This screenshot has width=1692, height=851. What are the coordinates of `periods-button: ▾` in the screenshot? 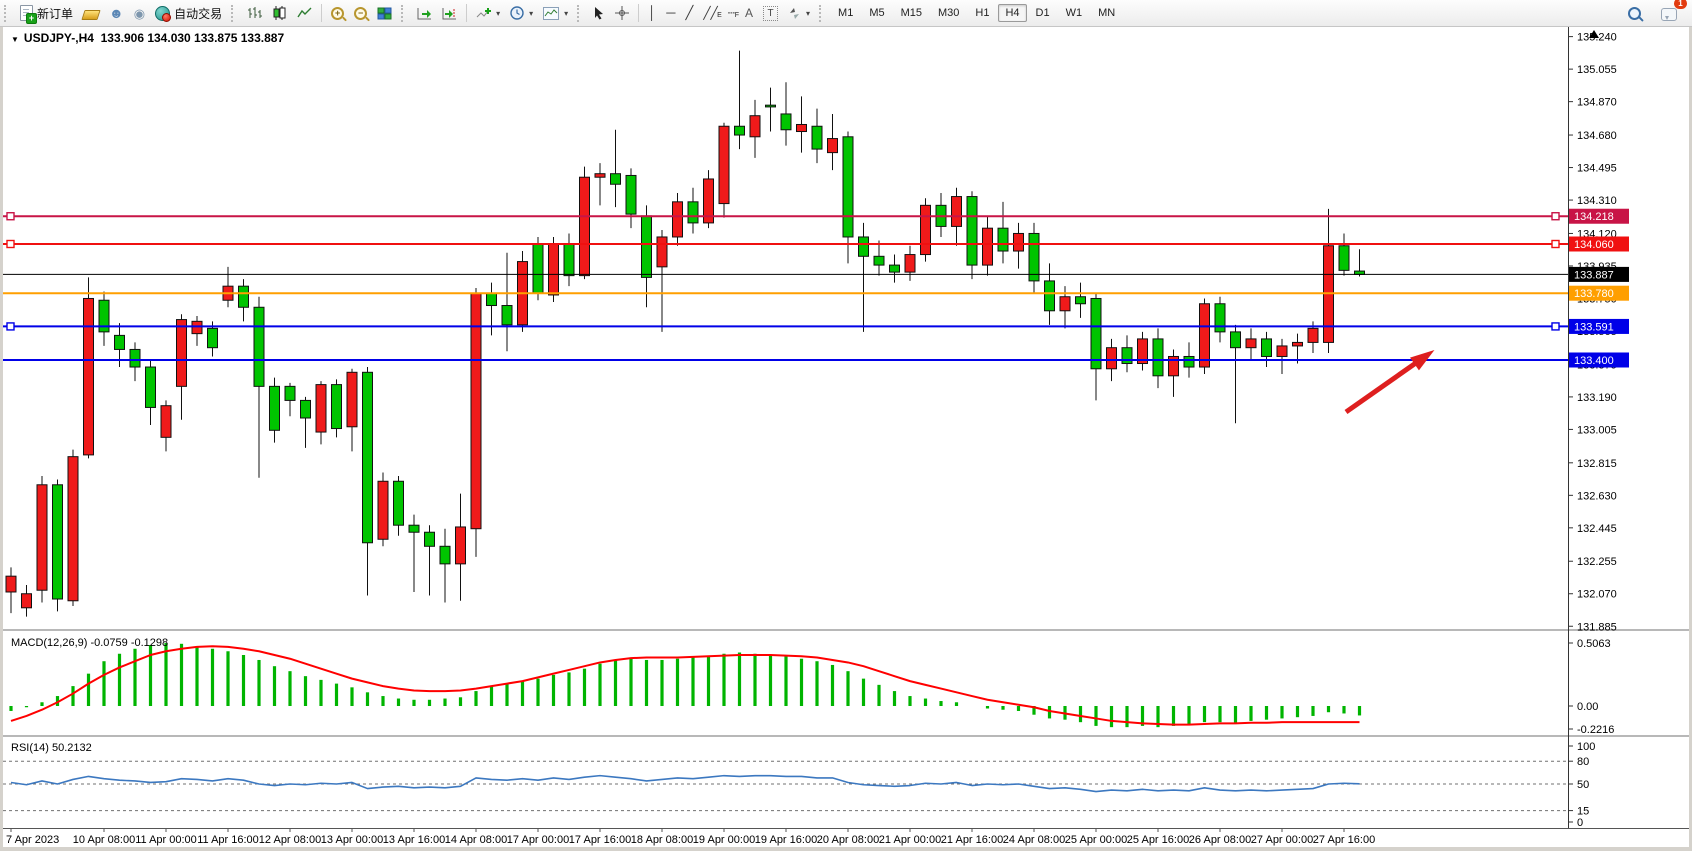 It's located at (521, 13).